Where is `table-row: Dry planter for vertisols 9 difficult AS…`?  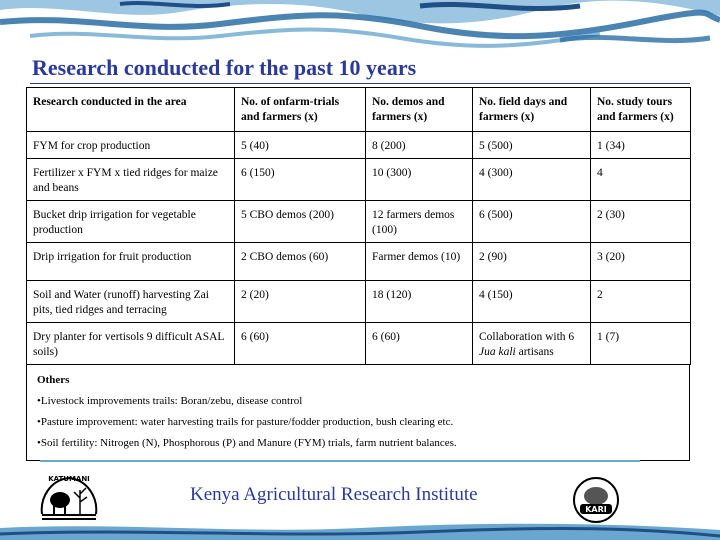 table-row: Dry planter for vertisols 9 difficult AS… is located at coordinates (358, 343).